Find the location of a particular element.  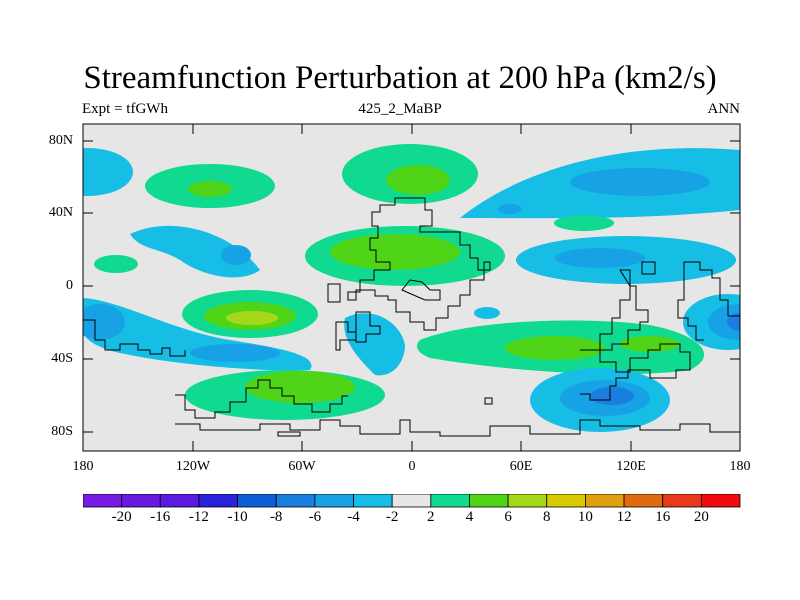

contour-pos-central-asia is located at coordinates (584, 223).